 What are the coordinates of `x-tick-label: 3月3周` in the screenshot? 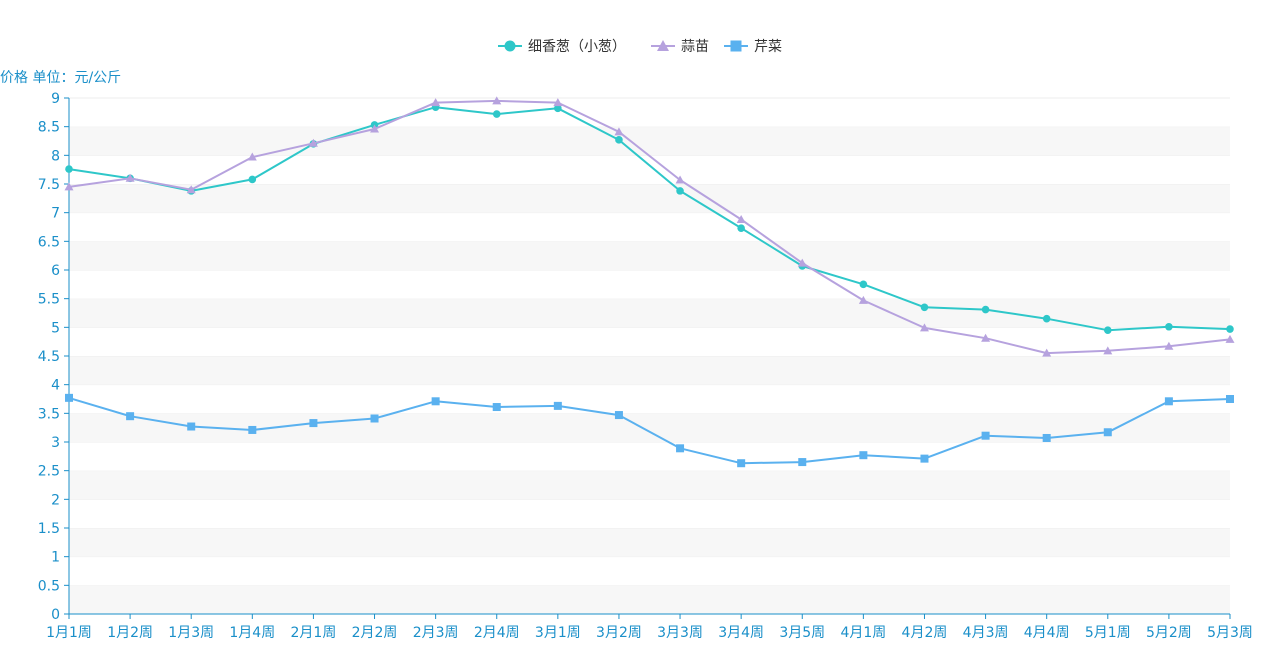 It's located at (680, 633).